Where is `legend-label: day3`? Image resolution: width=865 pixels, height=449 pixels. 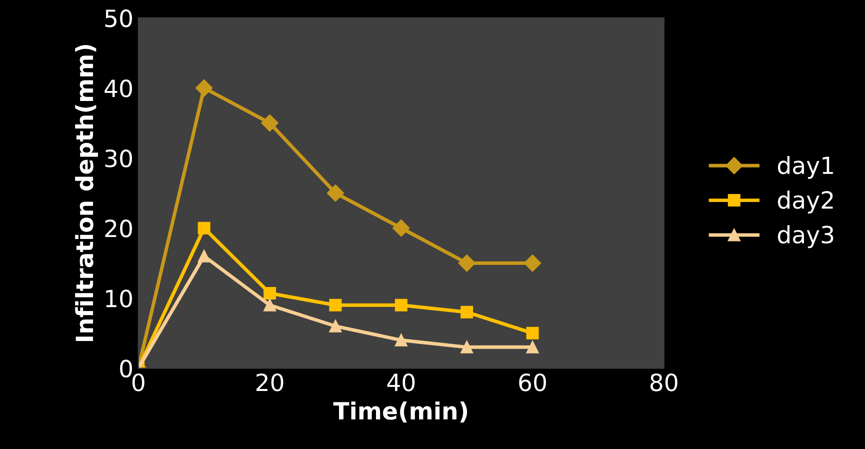 legend-label: day3 is located at coordinates (806, 236).